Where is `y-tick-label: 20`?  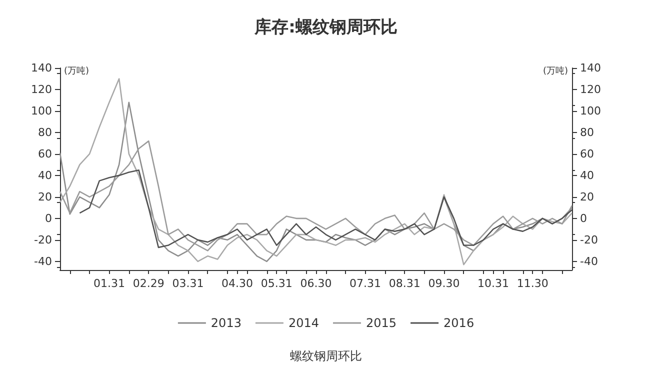 y-tick-label: 20 is located at coordinates (45, 197).